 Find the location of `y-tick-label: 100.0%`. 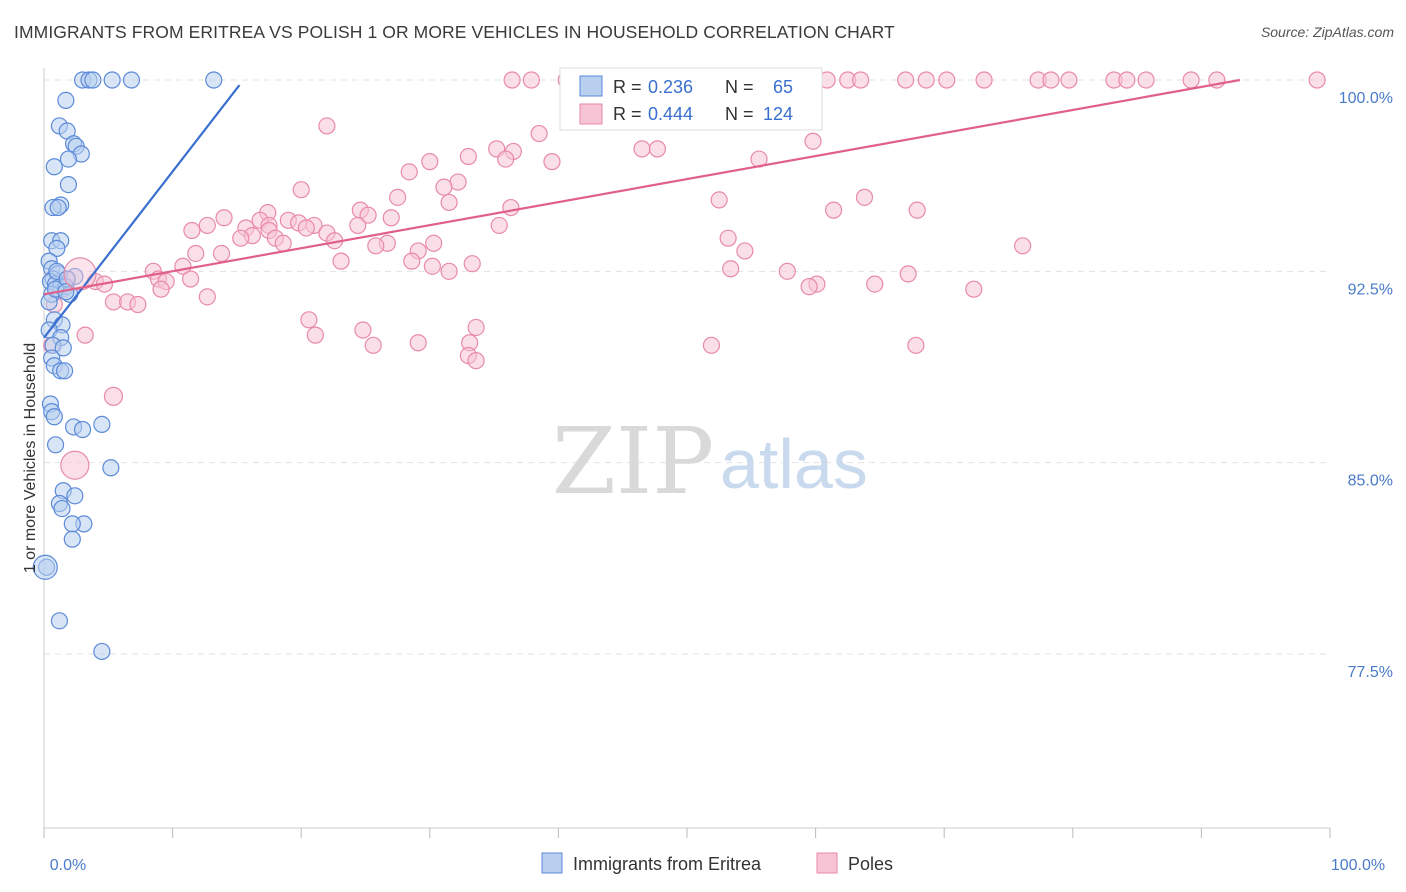

y-tick-label: 100.0% is located at coordinates (1366, 98).